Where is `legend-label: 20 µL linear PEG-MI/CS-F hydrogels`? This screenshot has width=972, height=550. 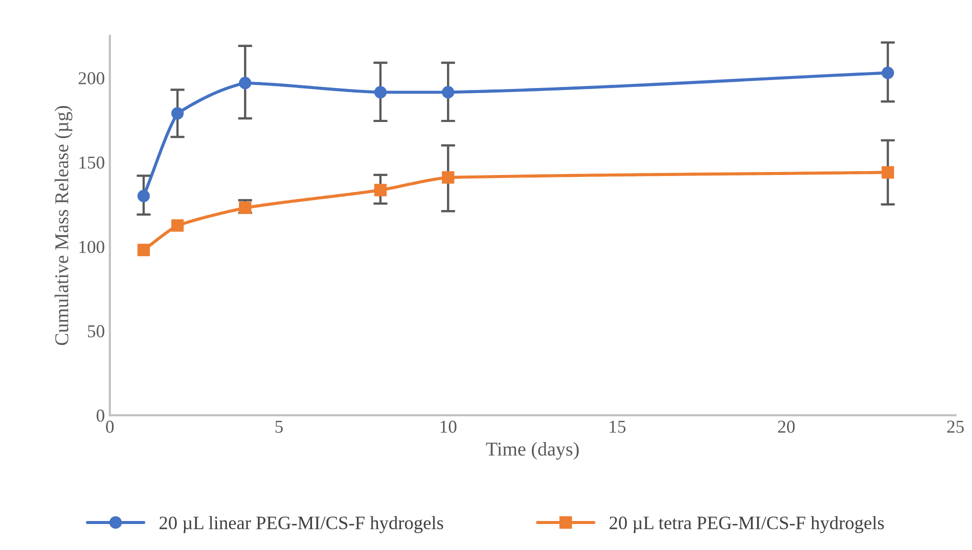
legend-label: 20 µL linear PEG-MI/CS-F hydrogels is located at coordinates (302, 525).